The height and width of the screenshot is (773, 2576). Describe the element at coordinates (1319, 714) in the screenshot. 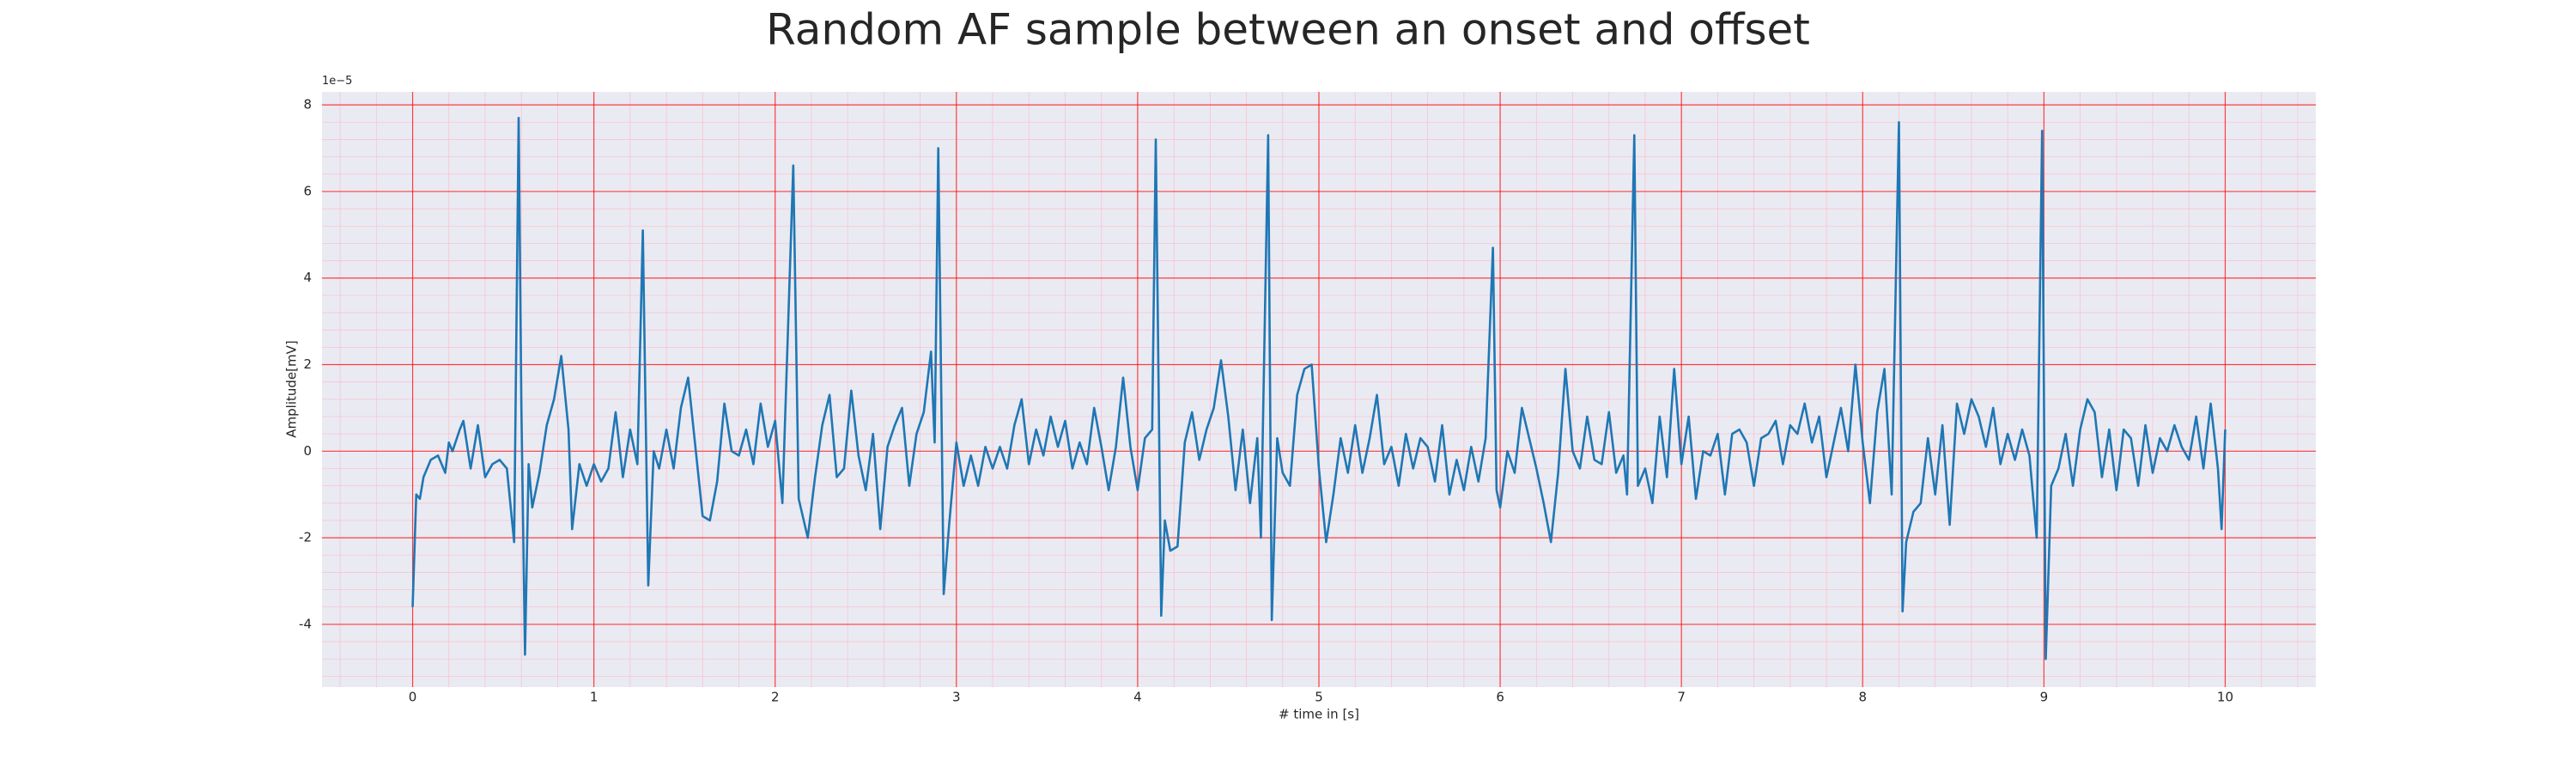

I see `x-axis-label: # time in [s]` at that location.